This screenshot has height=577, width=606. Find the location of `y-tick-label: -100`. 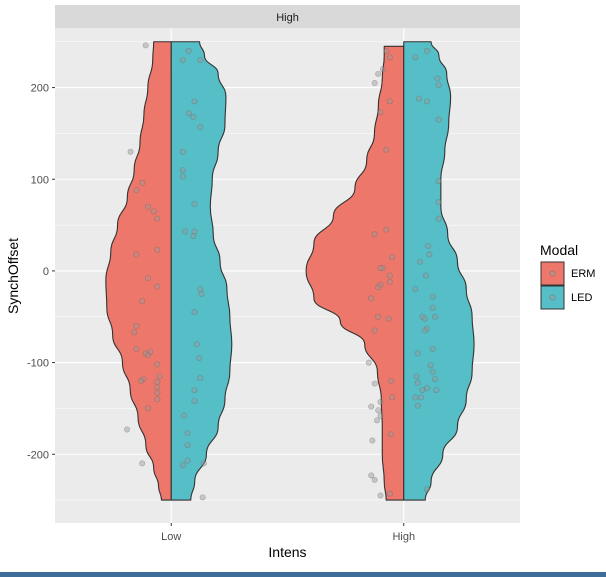

y-tick-label: -100 is located at coordinates (38, 364).